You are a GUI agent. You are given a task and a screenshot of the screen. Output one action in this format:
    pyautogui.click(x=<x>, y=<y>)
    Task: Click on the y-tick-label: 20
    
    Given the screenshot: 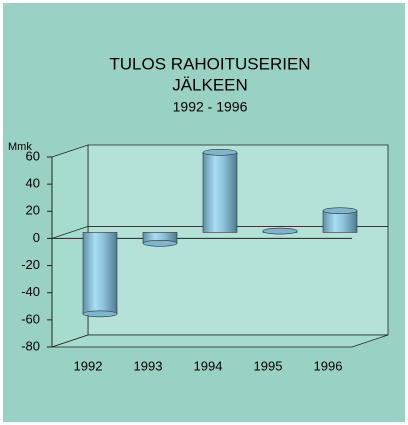 What is the action you would take?
    pyautogui.click(x=33, y=210)
    